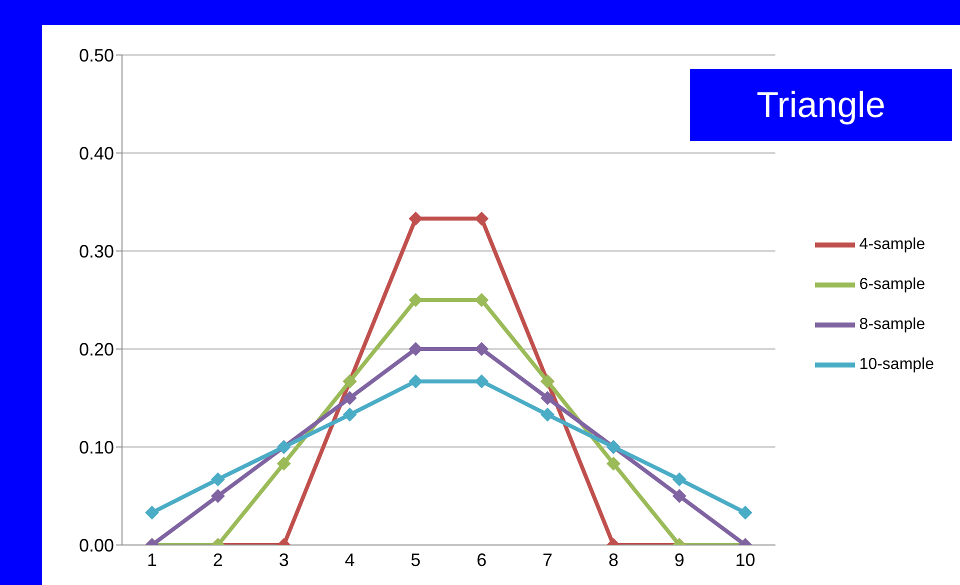  What do you see at coordinates (745, 560) in the screenshot?
I see `x-tick-label: 10` at bounding box center [745, 560].